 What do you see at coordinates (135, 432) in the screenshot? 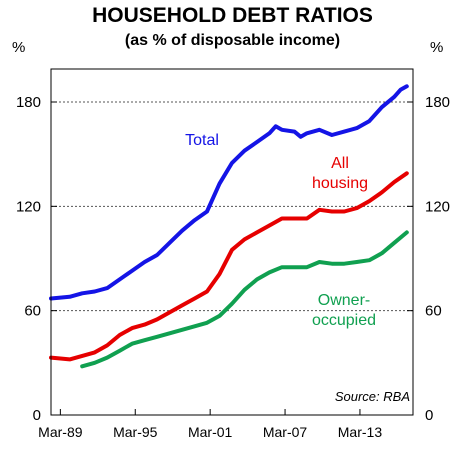
I see `x-tick-label-1: Mar-95` at bounding box center [135, 432].